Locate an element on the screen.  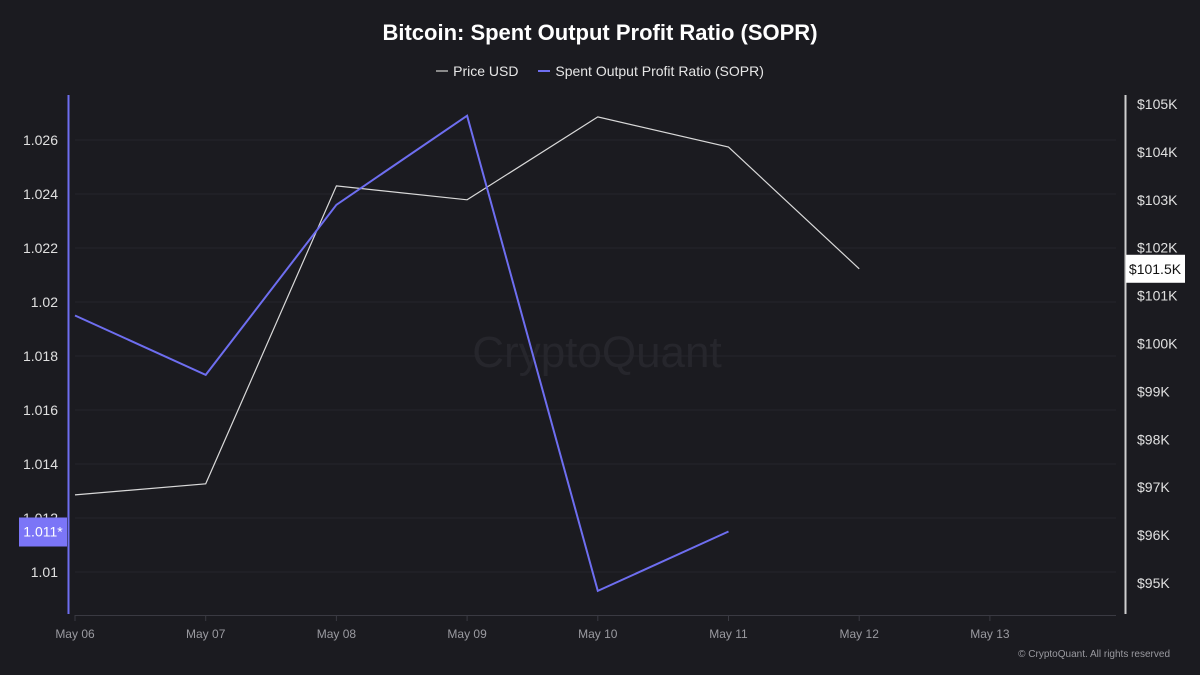
left-tick-label: 1.014 is located at coordinates (40, 464).